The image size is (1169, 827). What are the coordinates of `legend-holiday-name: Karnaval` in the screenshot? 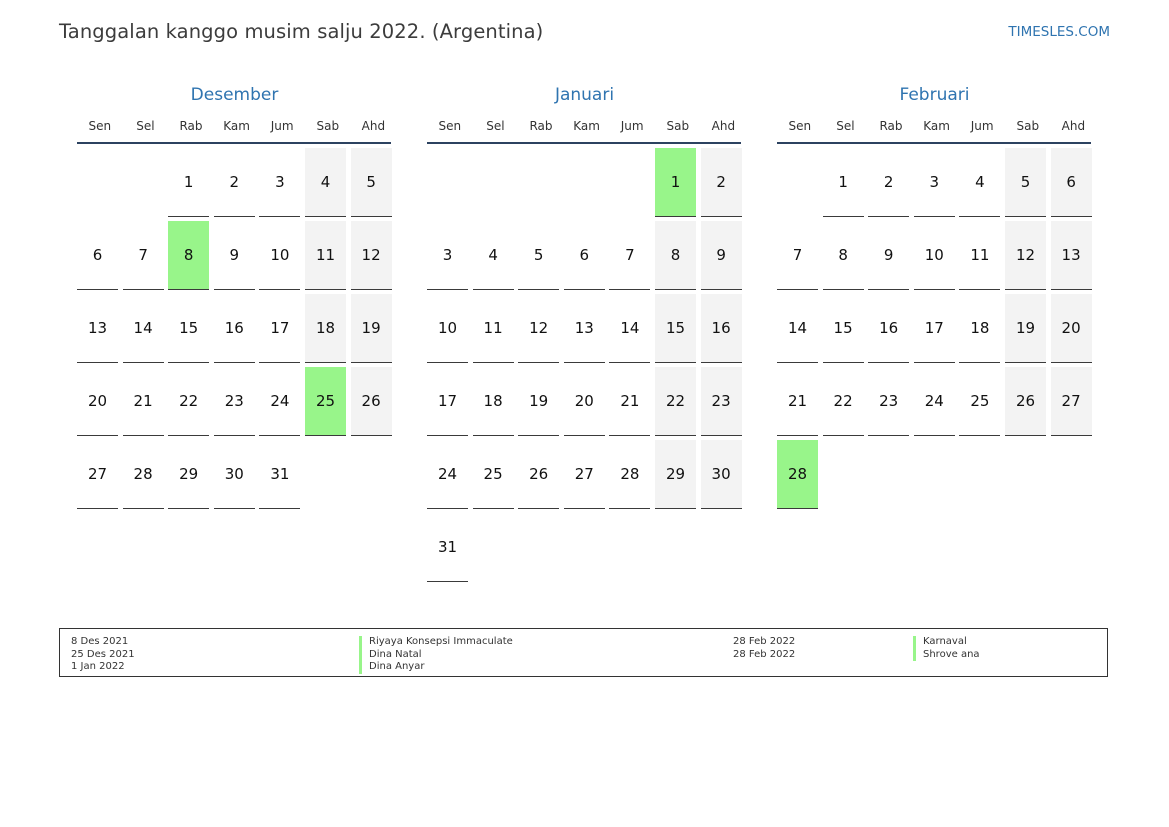 It's located at (946, 642).